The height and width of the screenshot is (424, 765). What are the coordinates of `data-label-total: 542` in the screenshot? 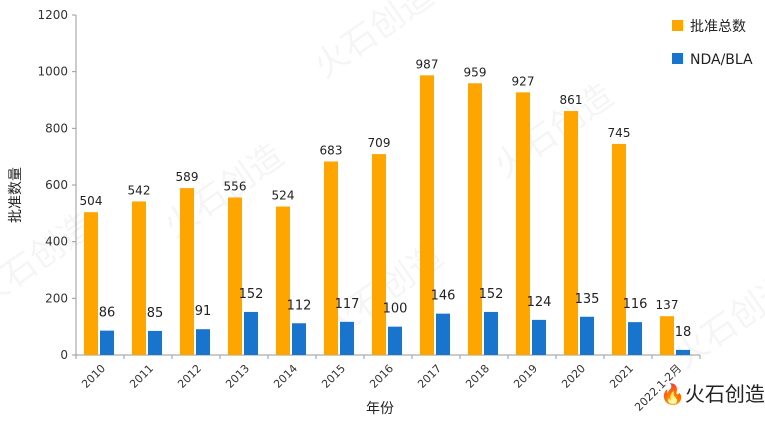 It's located at (139, 190).